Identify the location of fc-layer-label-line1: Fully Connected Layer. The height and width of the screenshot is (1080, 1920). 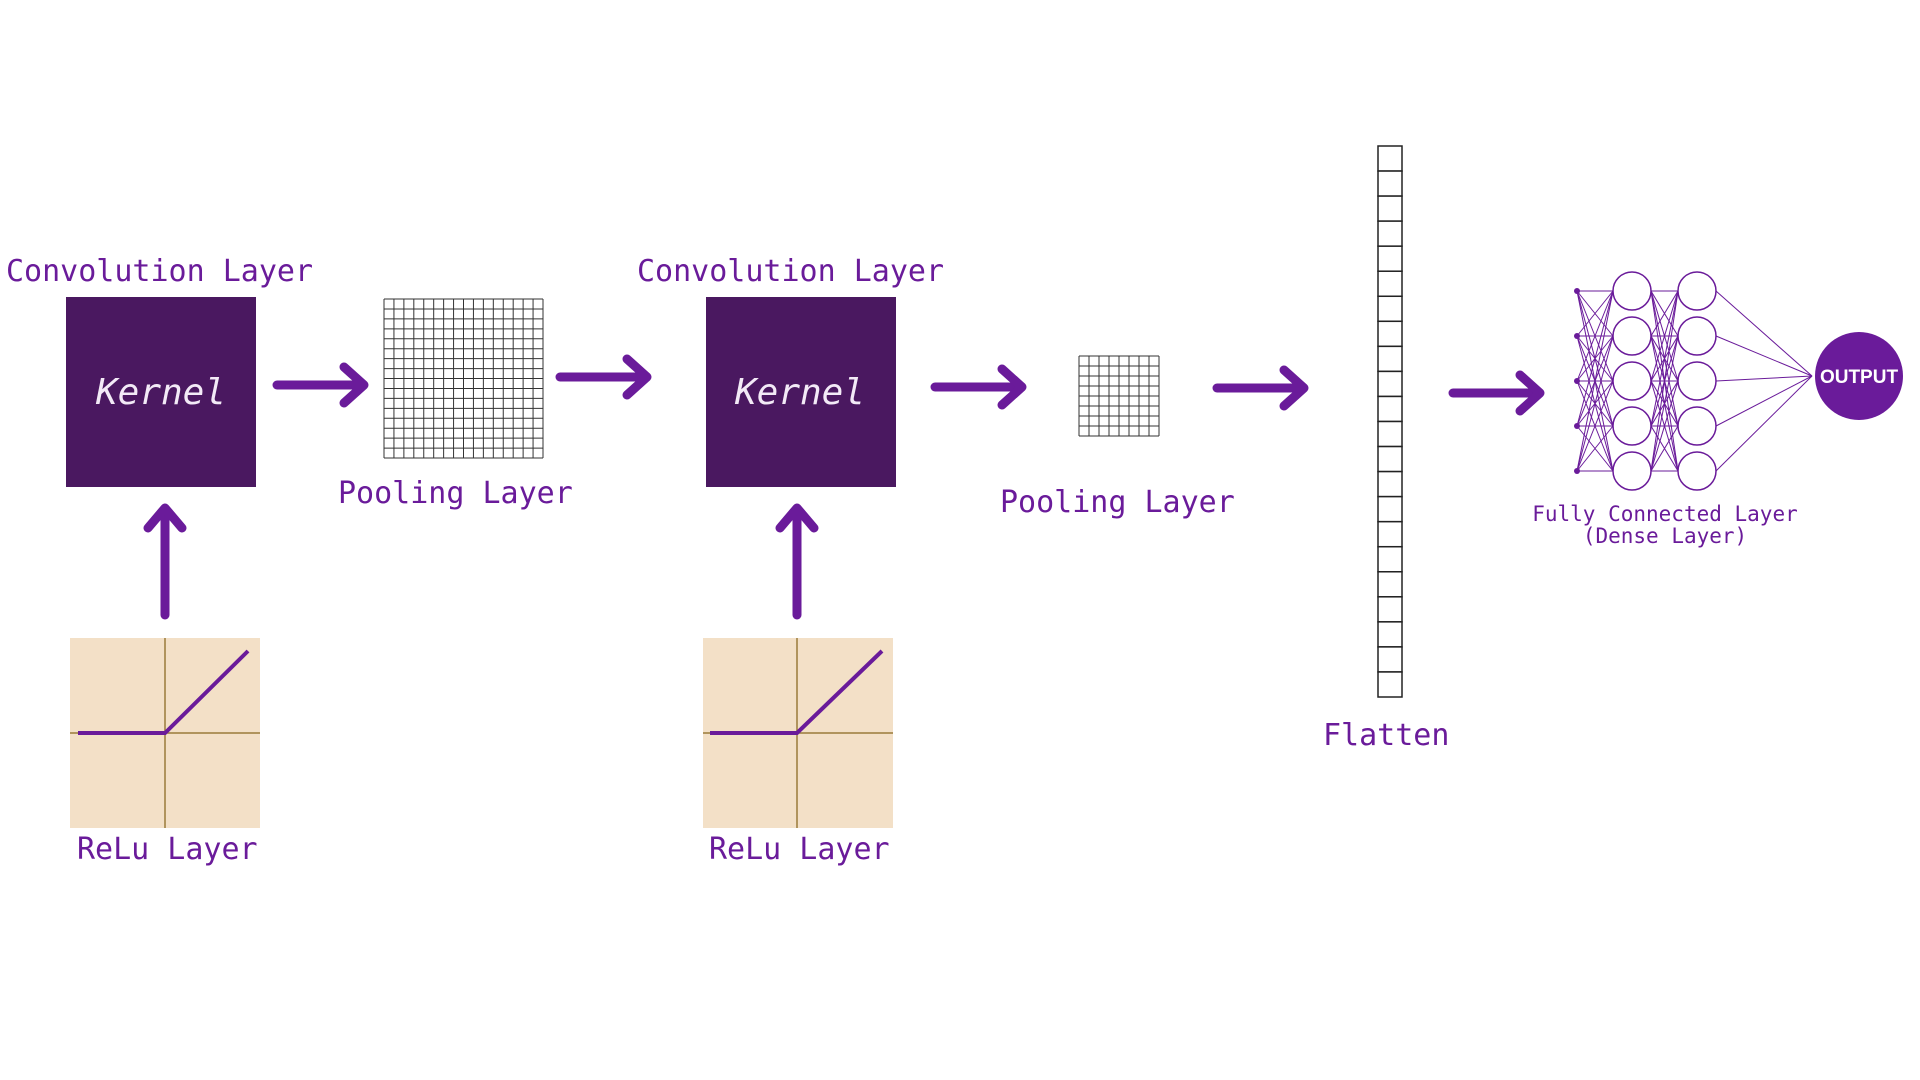
(1665, 514).